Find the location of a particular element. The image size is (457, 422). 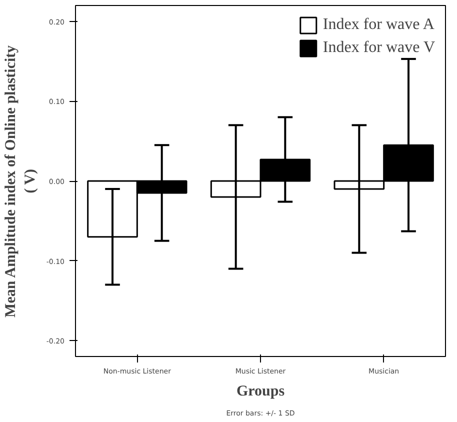

legend-label: Index for wave A is located at coordinates (378, 25).